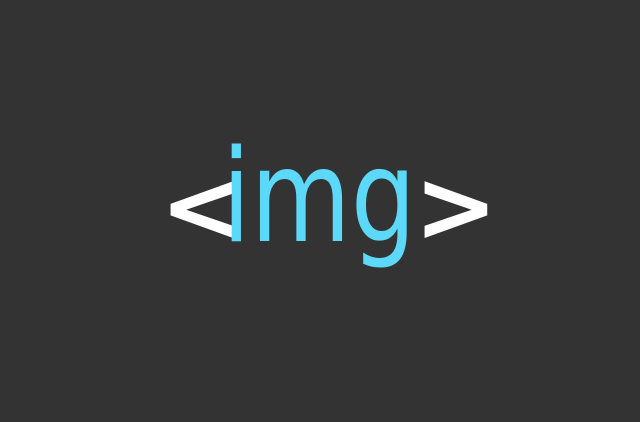  I want to click on tag-name: img, so click(319, 197).